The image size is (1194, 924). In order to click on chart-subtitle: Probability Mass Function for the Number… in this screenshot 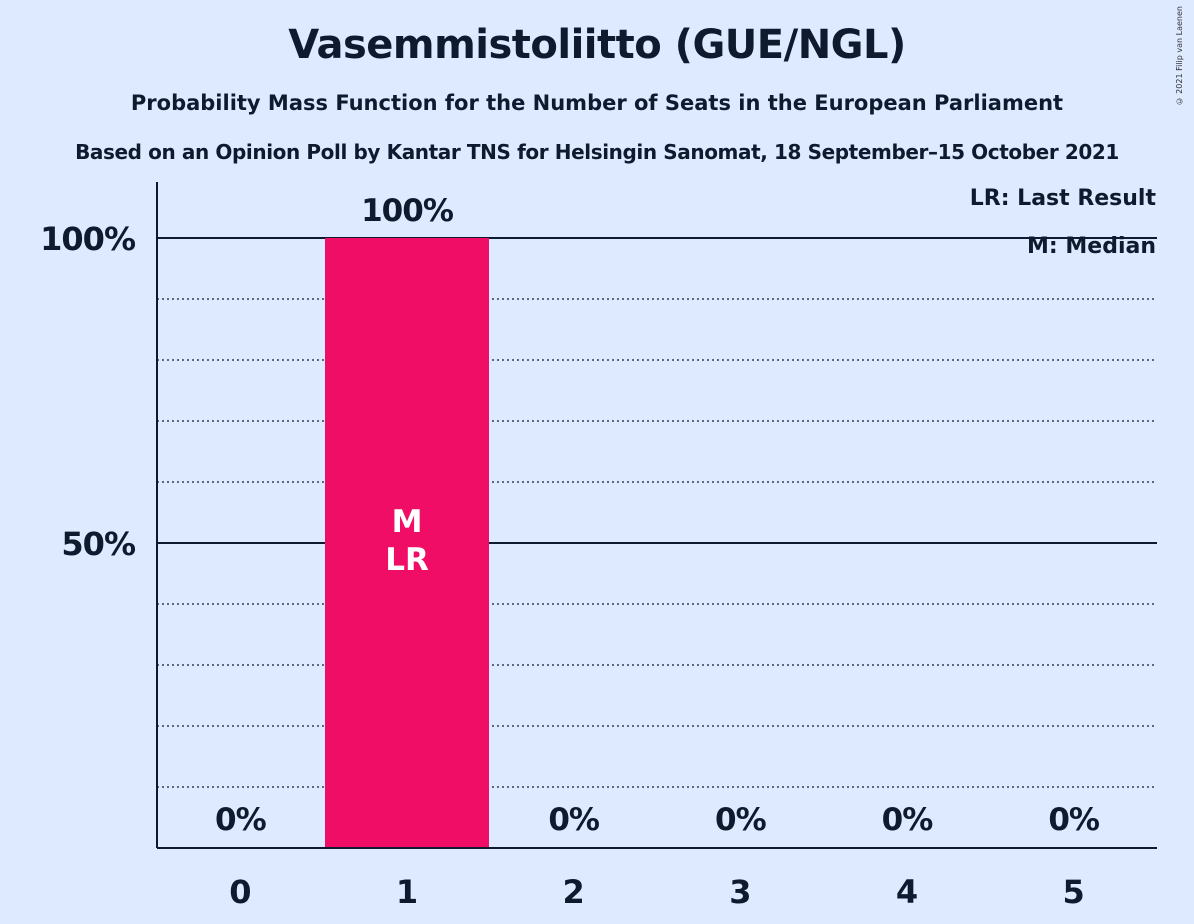, I will do `click(597, 103)`.